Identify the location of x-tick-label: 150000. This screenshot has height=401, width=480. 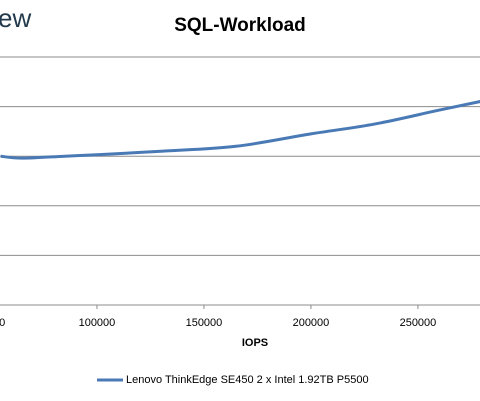
(204, 323).